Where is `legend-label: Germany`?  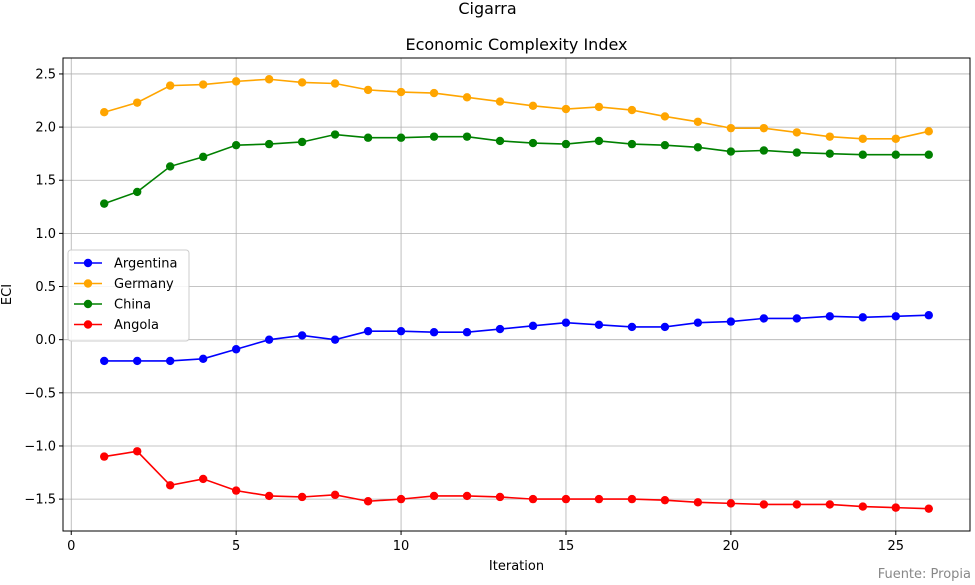
legend-label: Germany is located at coordinates (144, 284).